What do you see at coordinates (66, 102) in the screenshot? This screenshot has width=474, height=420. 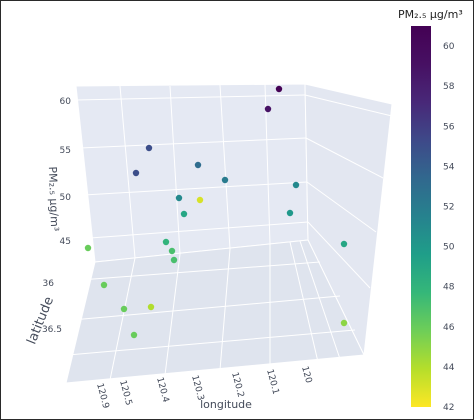 I see `z-tick-label: 60` at bounding box center [66, 102].